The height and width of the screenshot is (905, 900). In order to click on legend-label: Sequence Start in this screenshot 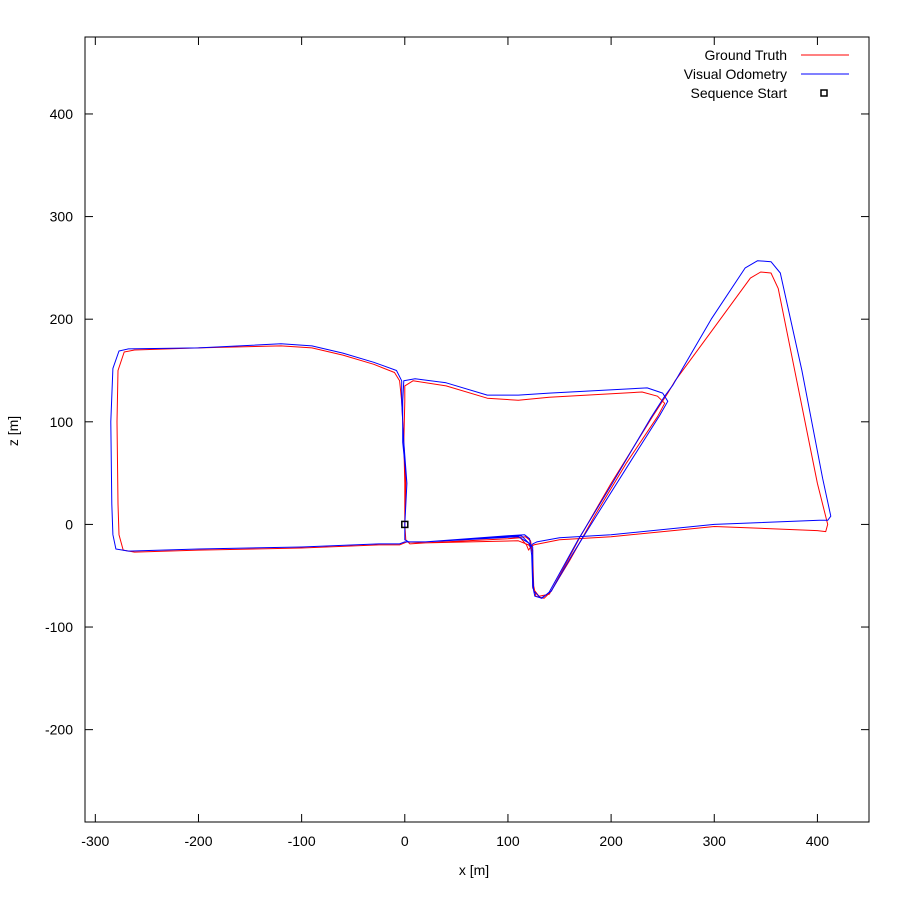, I will do `click(738, 93)`.